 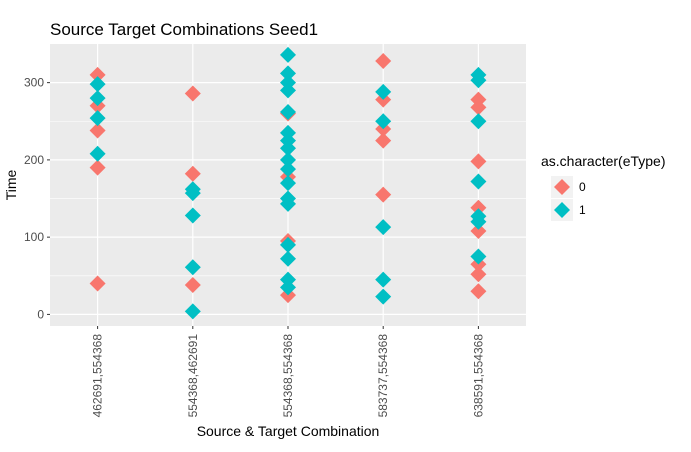 I want to click on y-axis-ticks: 0 100 200 300, so click(x=37, y=198).